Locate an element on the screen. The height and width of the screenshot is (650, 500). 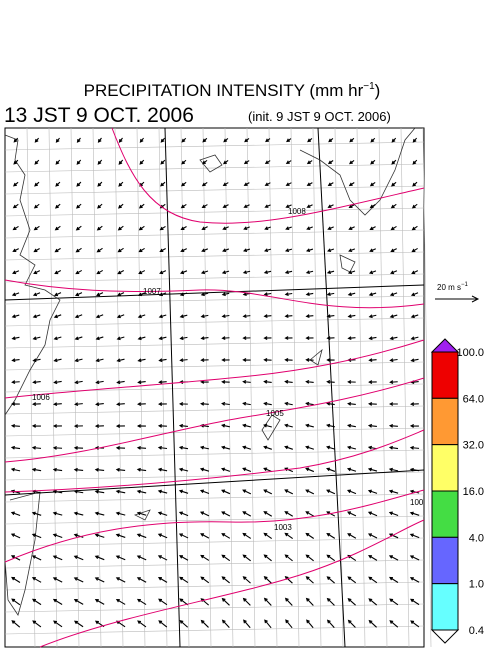
isobar-label: 1003 is located at coordinates (283, 527).